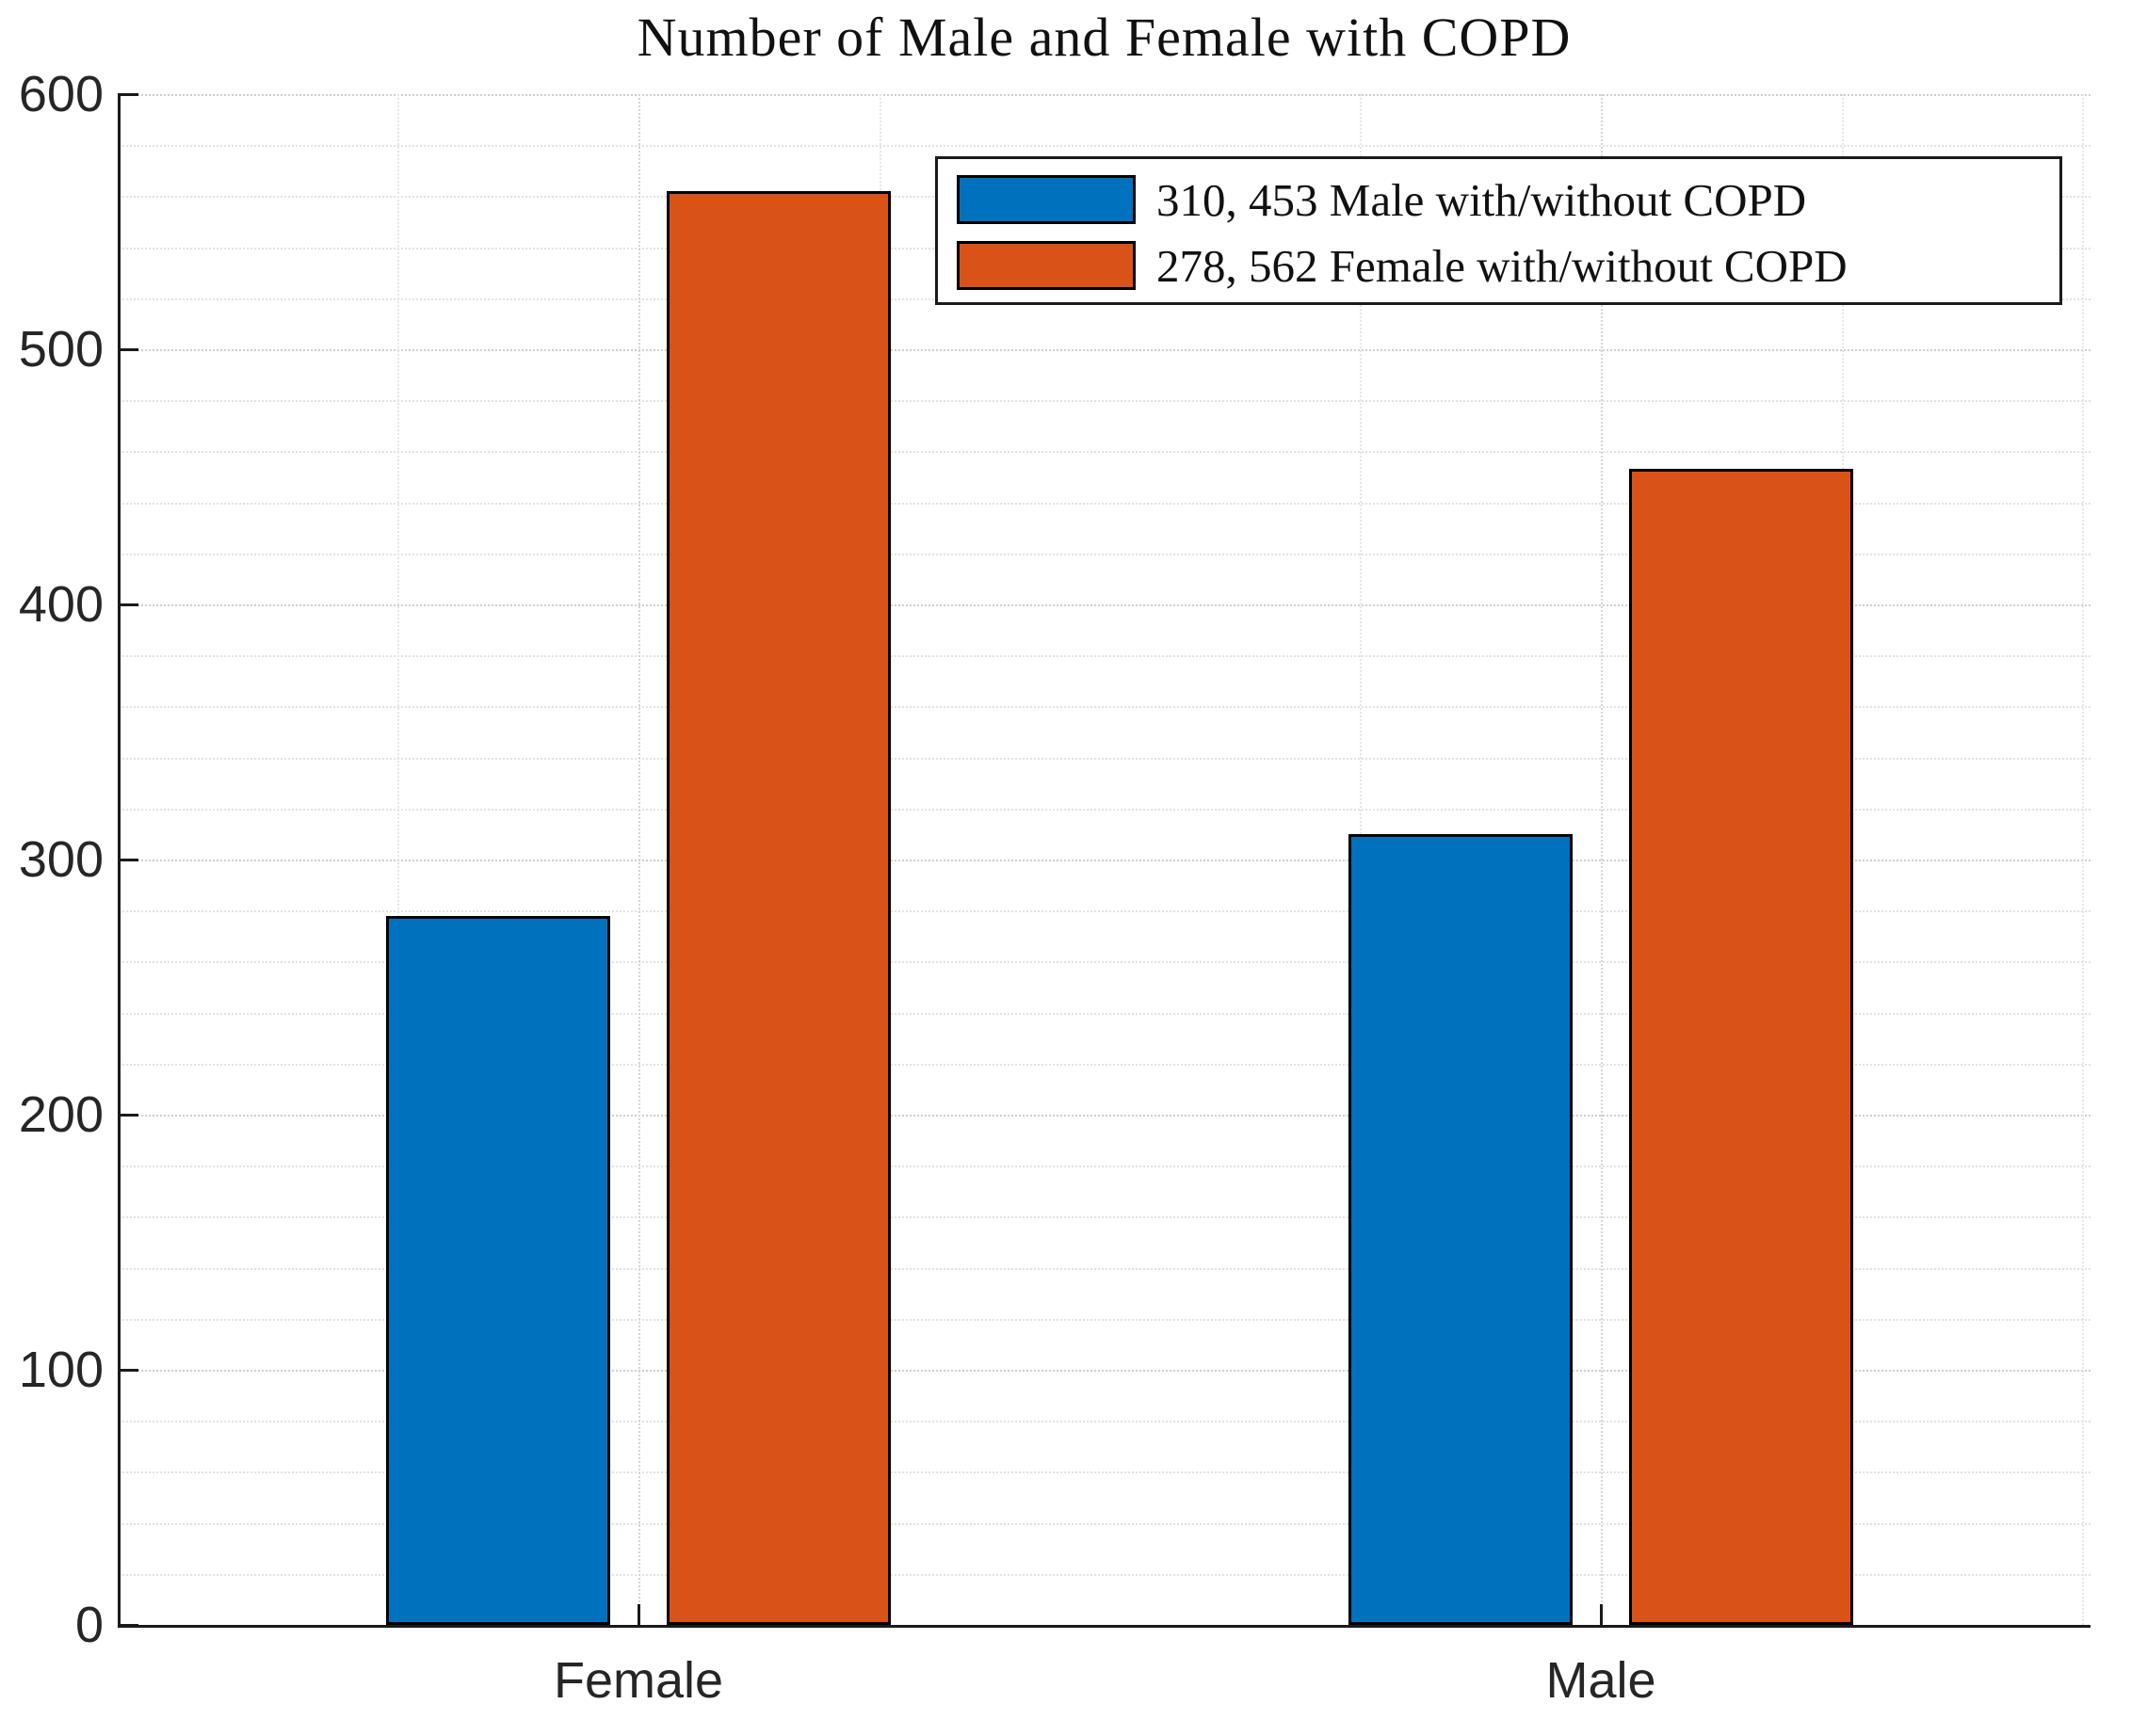 The image size is (2131, 1736). What do you see at coordinates (61, 1370) in the screenshot?
I see `y-tick-label: 100` at bounding box center [61, 1370].